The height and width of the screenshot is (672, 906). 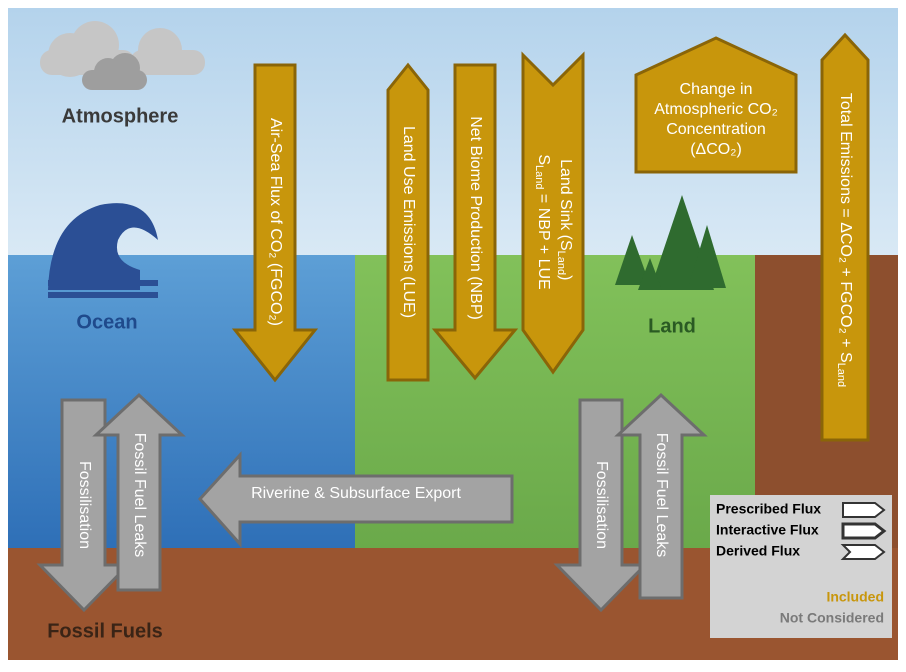 What do you see at coordinates (844, 240) in the screenshot?
I see `flux-label: Total Emissions = ΔCO₂ + FGCO₂ + SLand` at bounding box center [844, 240].